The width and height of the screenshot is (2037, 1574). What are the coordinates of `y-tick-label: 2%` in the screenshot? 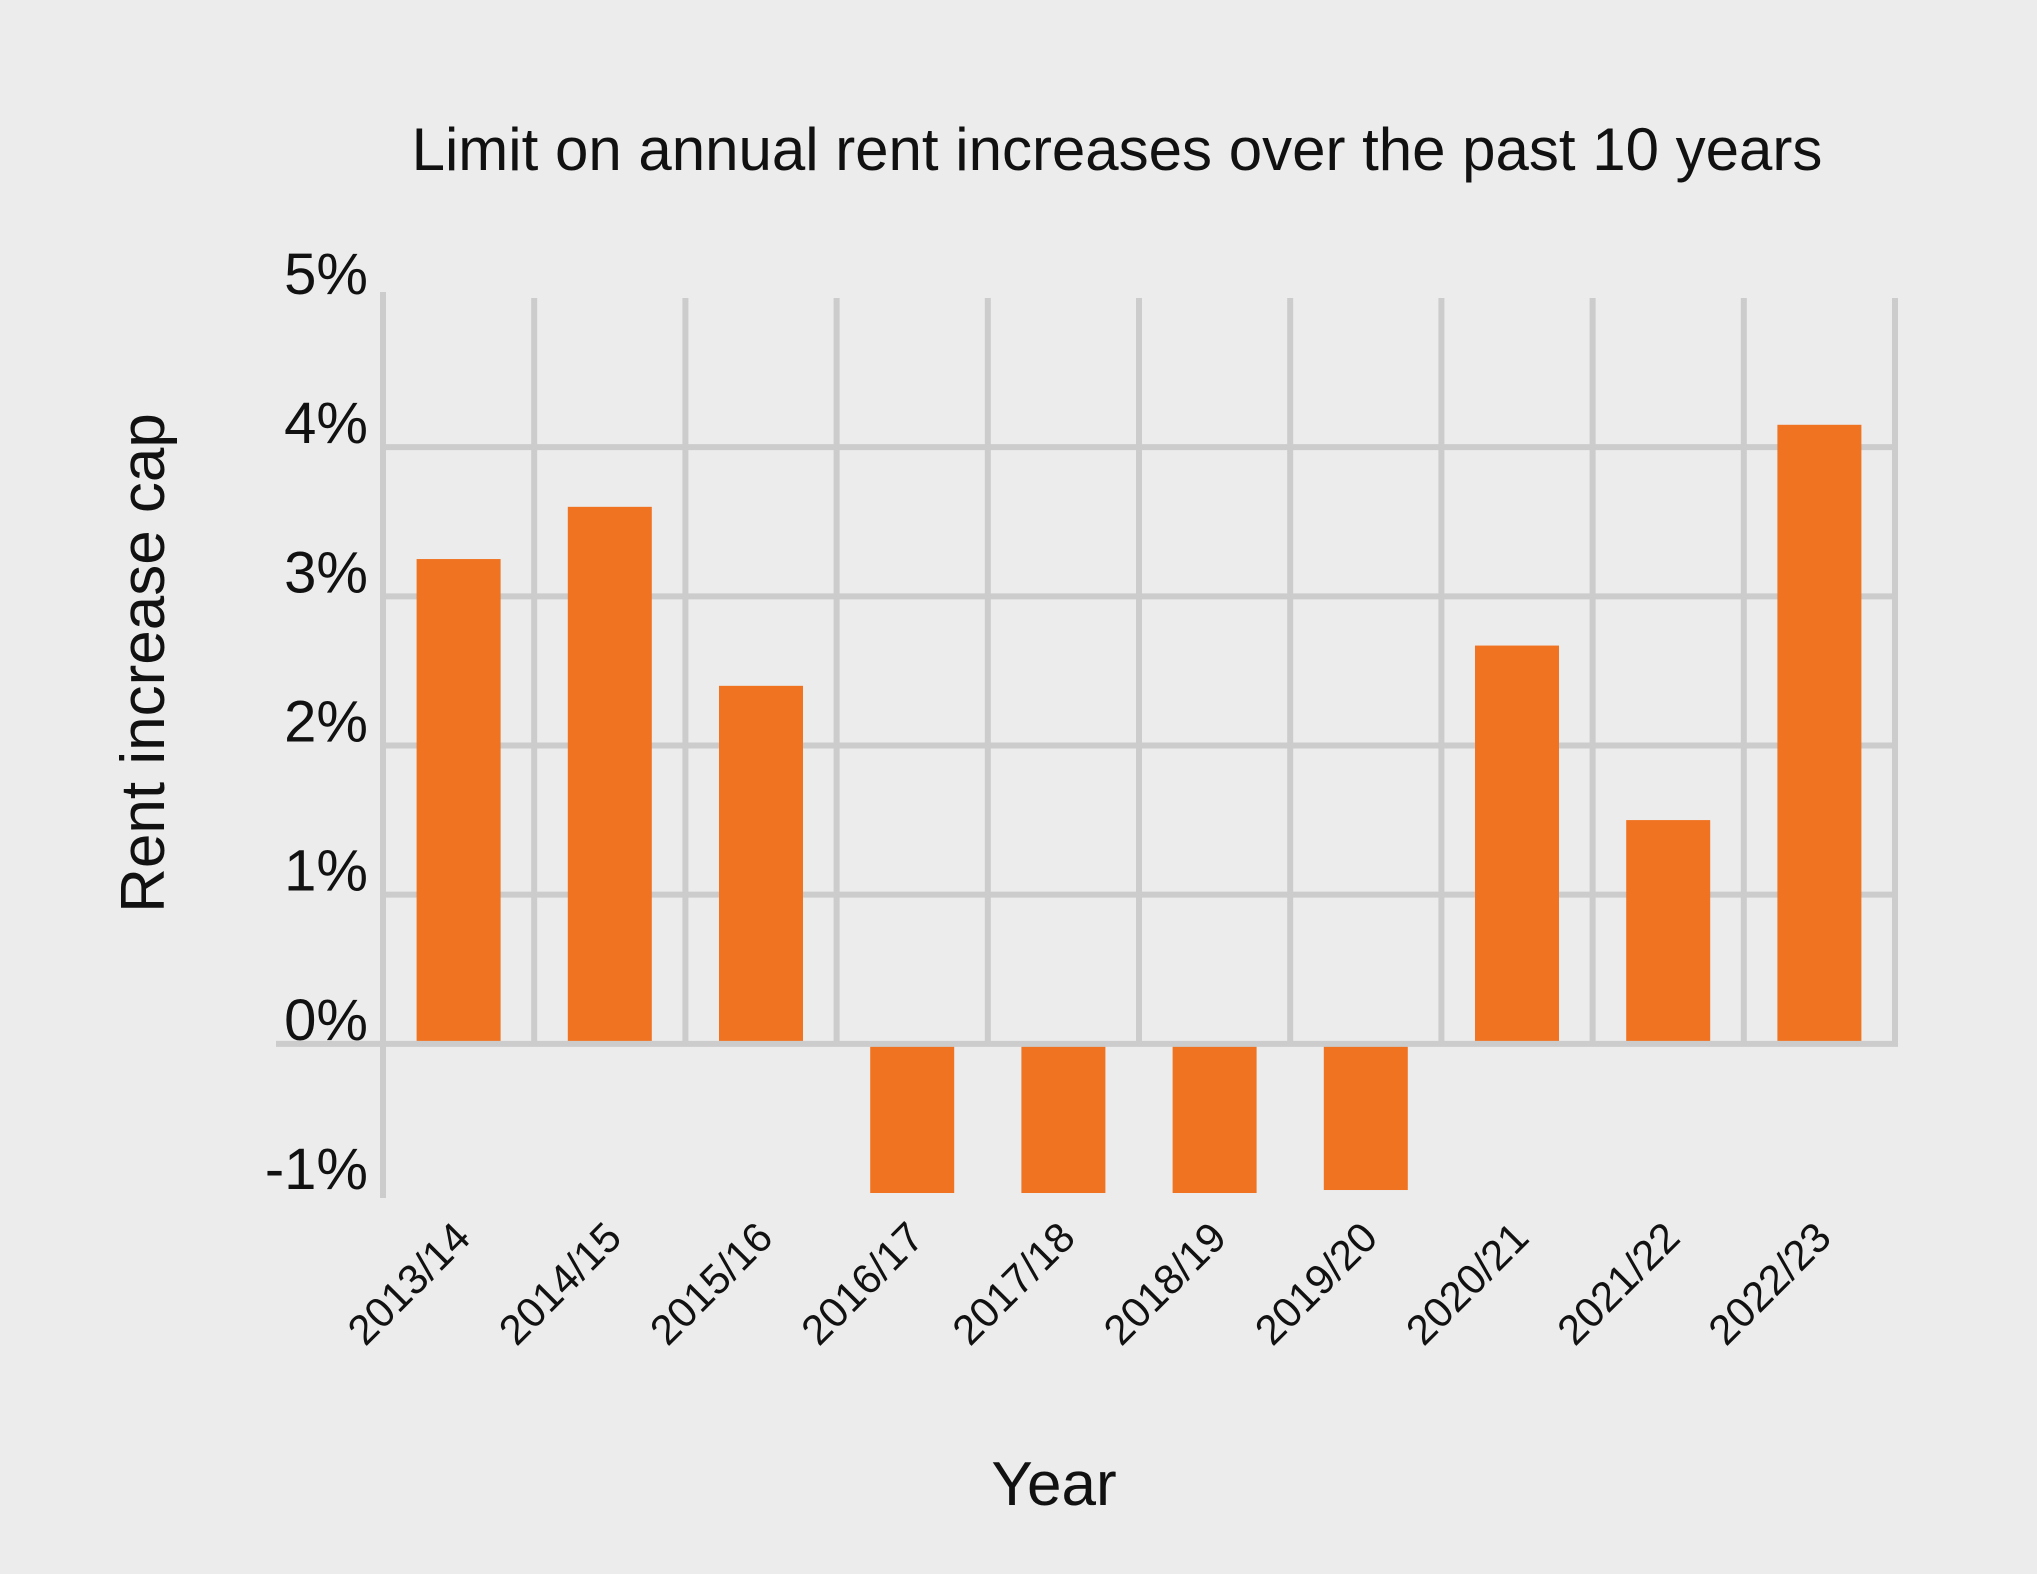 It's located at (326, 722).